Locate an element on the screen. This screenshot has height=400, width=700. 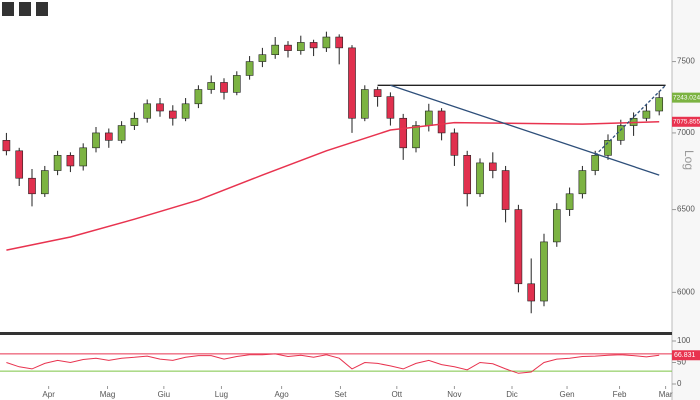
rsi-tick-label: 0 is located at coordinates (679, 383).